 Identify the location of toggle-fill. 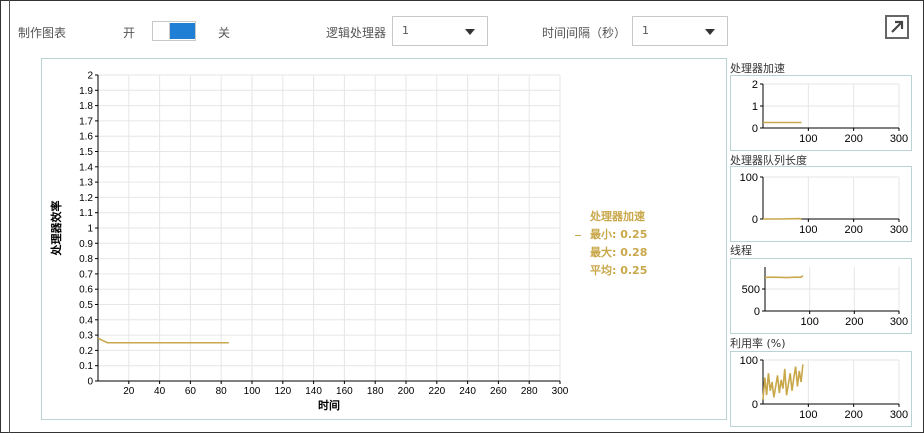
(182, 31).